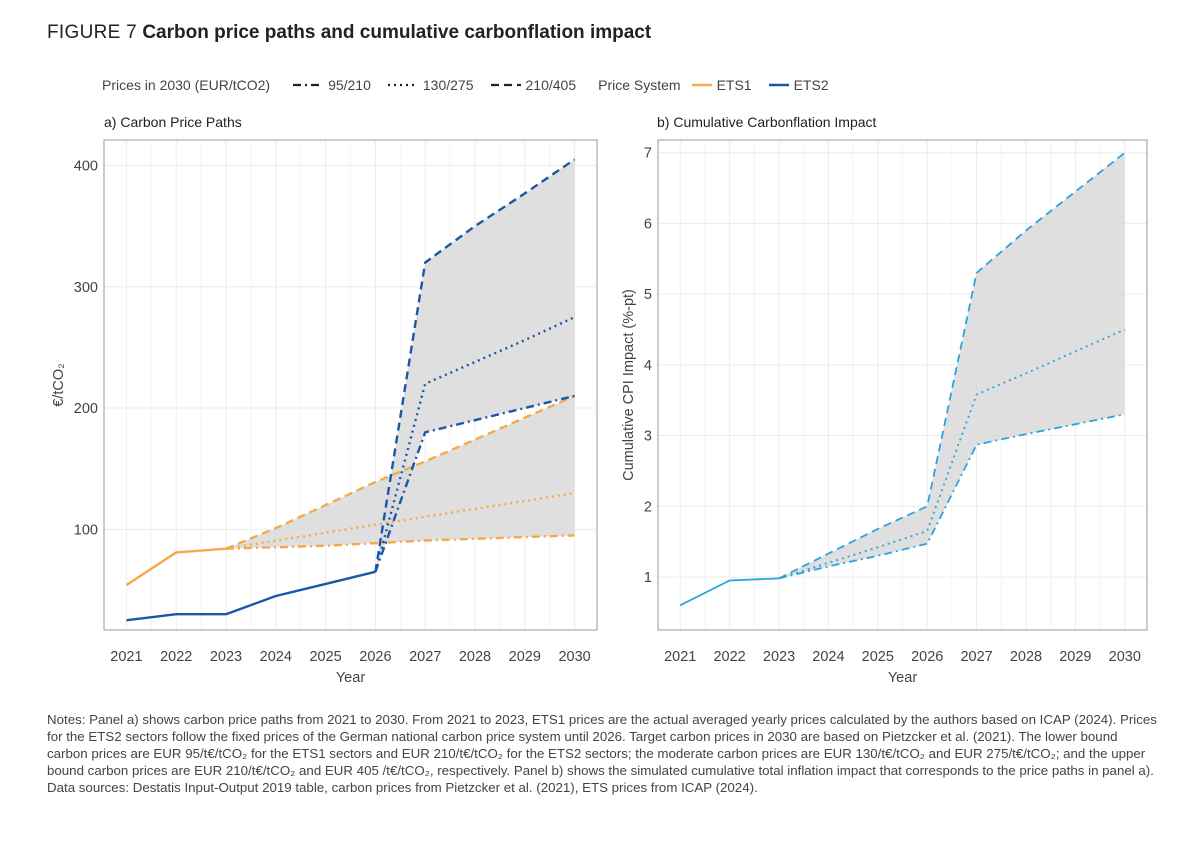  I want to click on panel-a-x-tick-label: 2027, so click(425, 657).